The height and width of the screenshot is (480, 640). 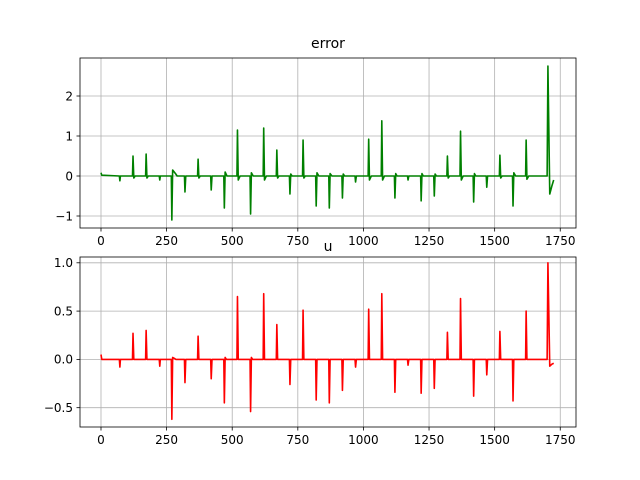 What do you see at coordinates (328, 44) in the screenshot?
I see `error-title: error` at bounding box center [328, 44].